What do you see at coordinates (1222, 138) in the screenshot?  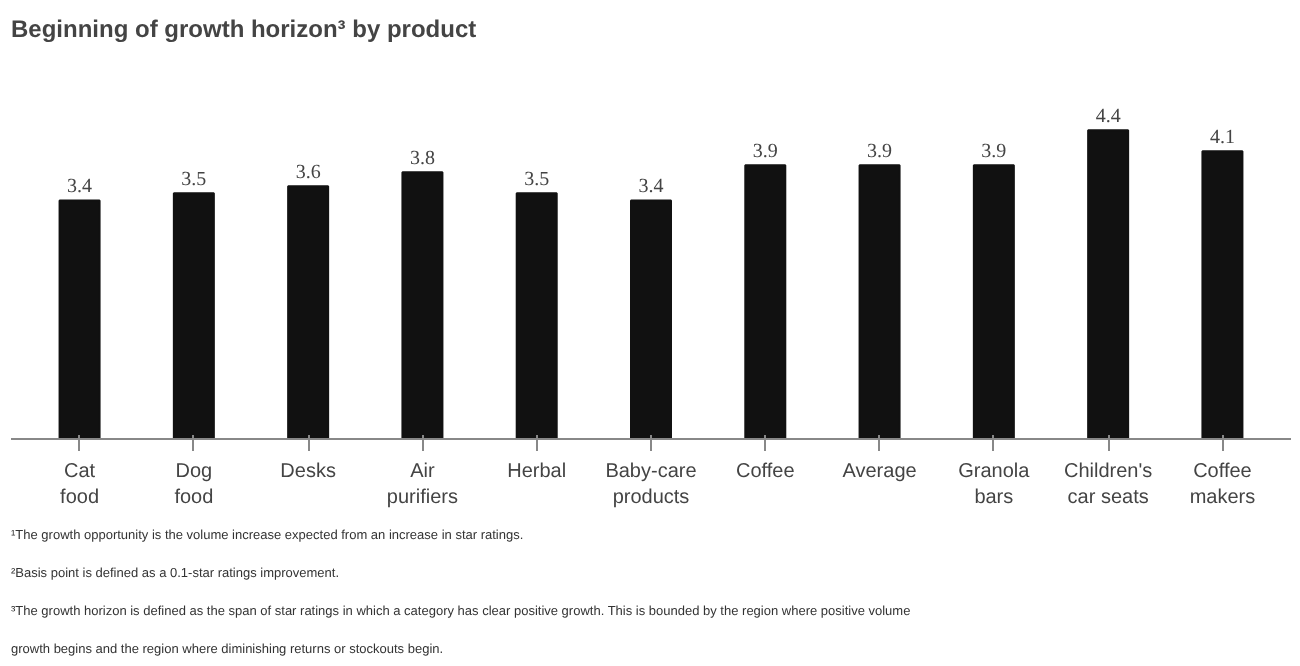 I see `data-label: 4.1` at bounding box center [1222, 138].